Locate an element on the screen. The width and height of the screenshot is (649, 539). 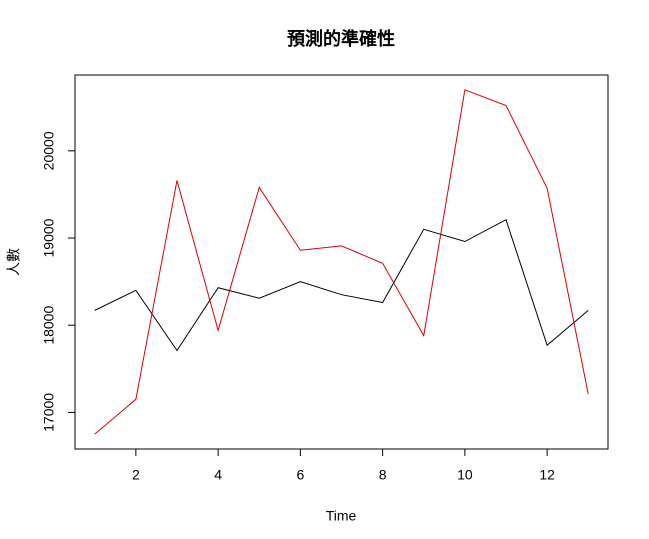
x-tick-label: 4 is located at coordinates (218, 475).